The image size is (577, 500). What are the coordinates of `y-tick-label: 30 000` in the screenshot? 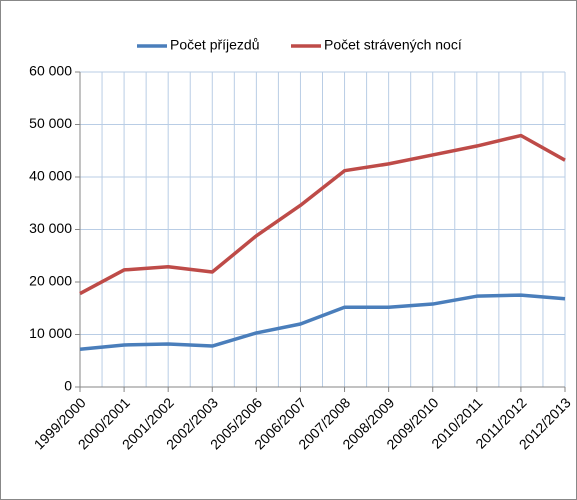 It's located at (50, 228).